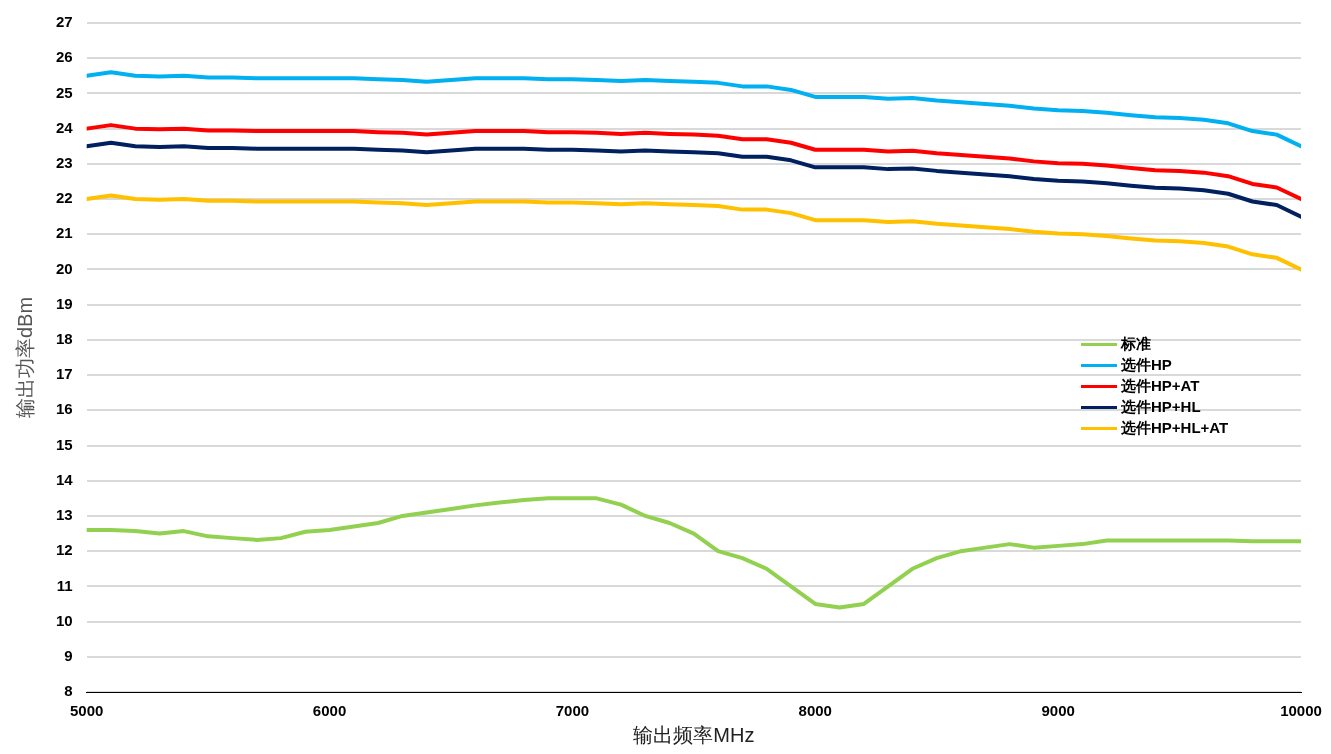 The image size is (1331, 754). Describe the element at coordinates (64, 585) in the screenshot. I see `y-tick-label: 11` at that location.